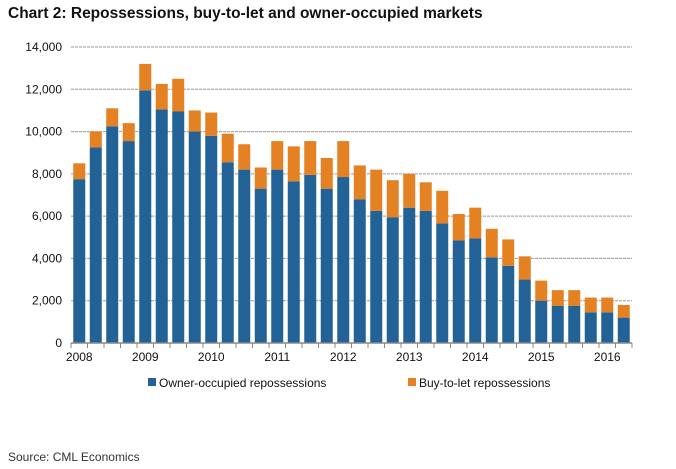 This screenshot has height=469, width=676. What do you see at coordinates (47, 301) in the screenshot?
I see `y-tick-label: 2,000` at bounding box center [47, 301].